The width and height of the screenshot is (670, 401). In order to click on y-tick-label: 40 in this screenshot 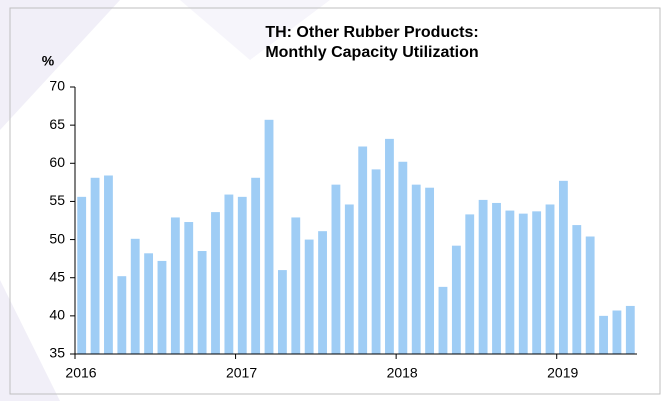, I will do `click(57, 315)`.